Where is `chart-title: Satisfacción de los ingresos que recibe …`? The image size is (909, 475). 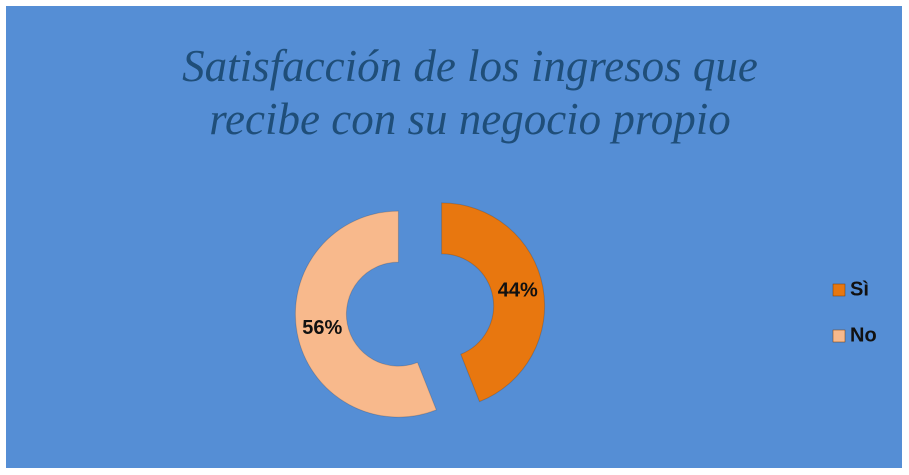 chart-title: Satisfacción de los ingresos que recibe … is located at coordinates (470, 92).